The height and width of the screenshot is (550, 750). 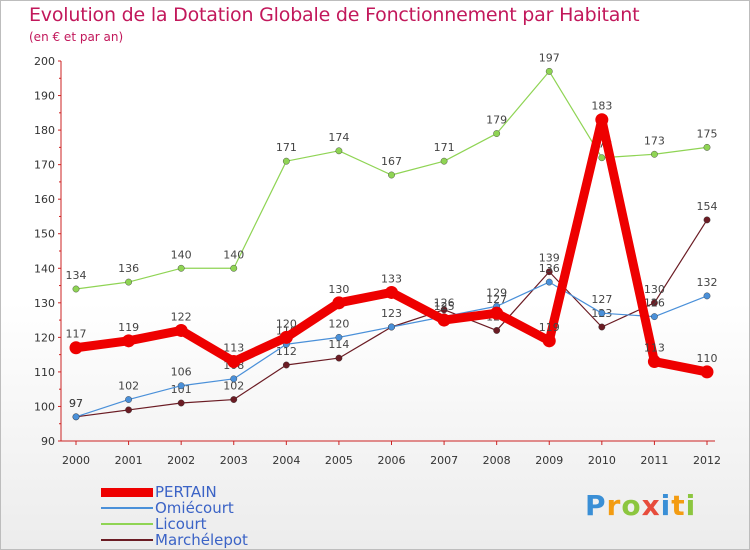 I want to click on logo-letter: t, so click(x=678, y=505).